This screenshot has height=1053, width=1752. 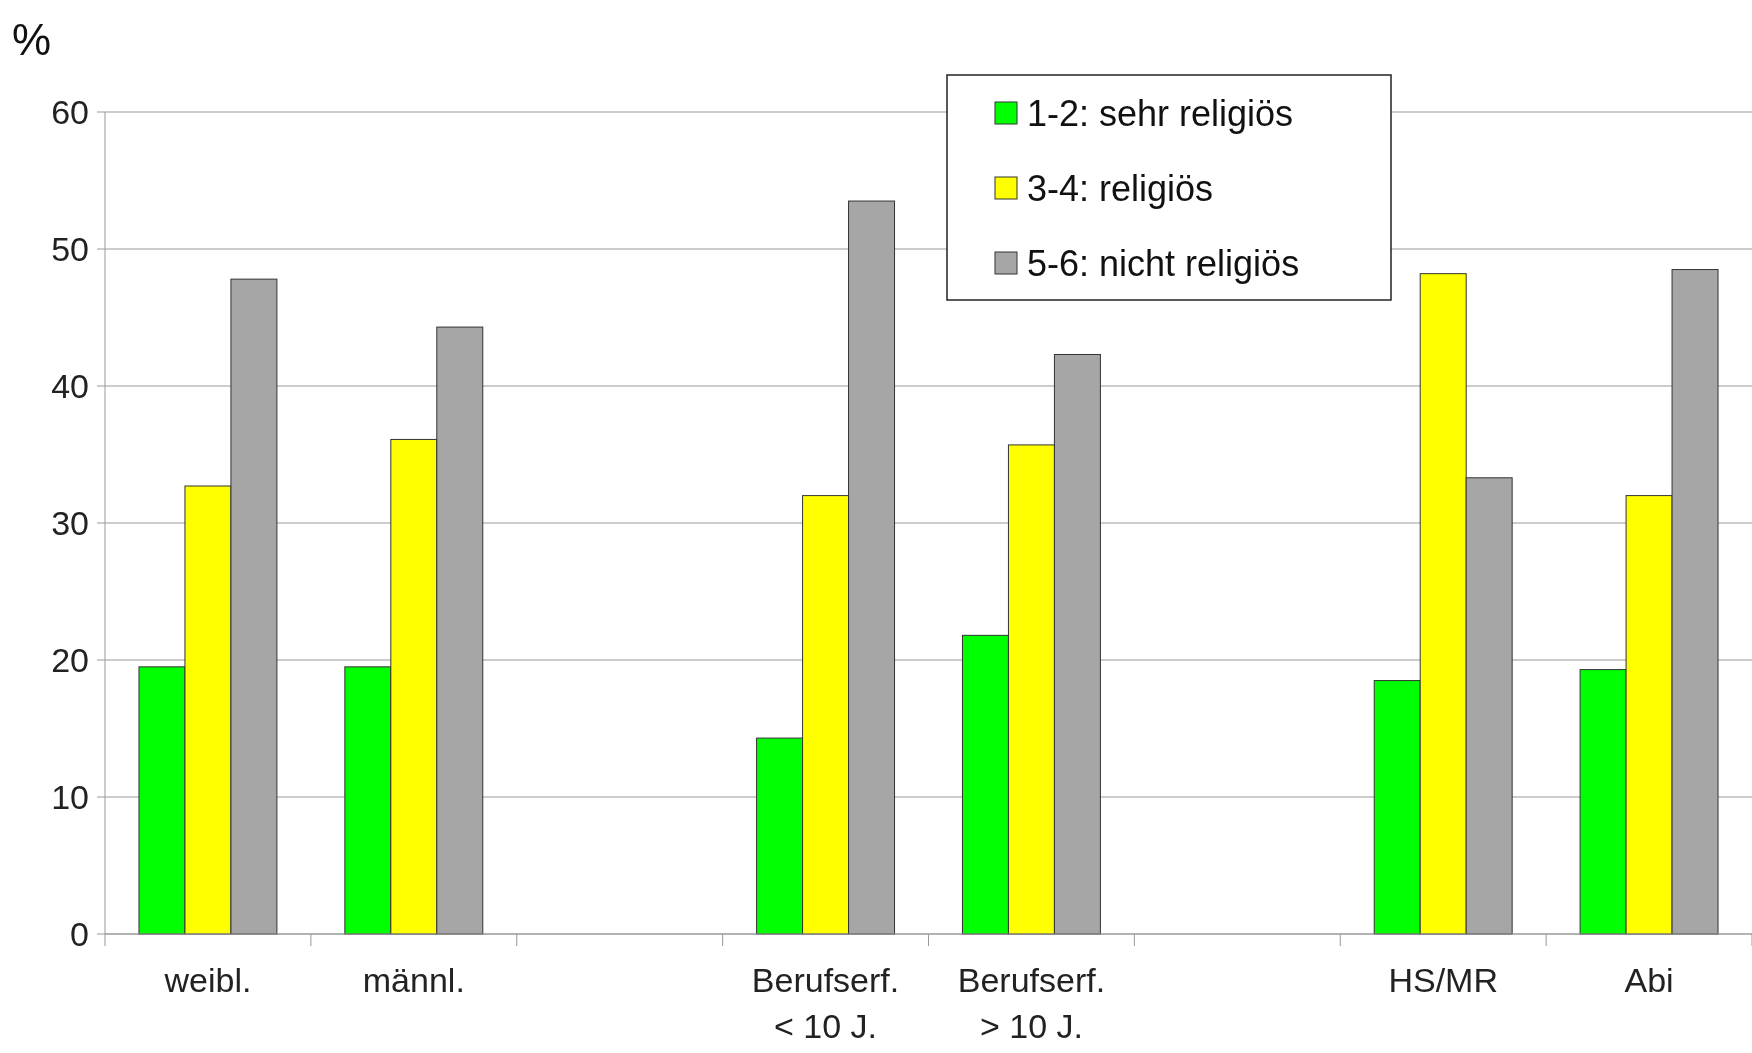 What do you see at coordinates (70, 249) in the screenshot?
I see `y-tick-label: 50` at bounding box center [70, 249].